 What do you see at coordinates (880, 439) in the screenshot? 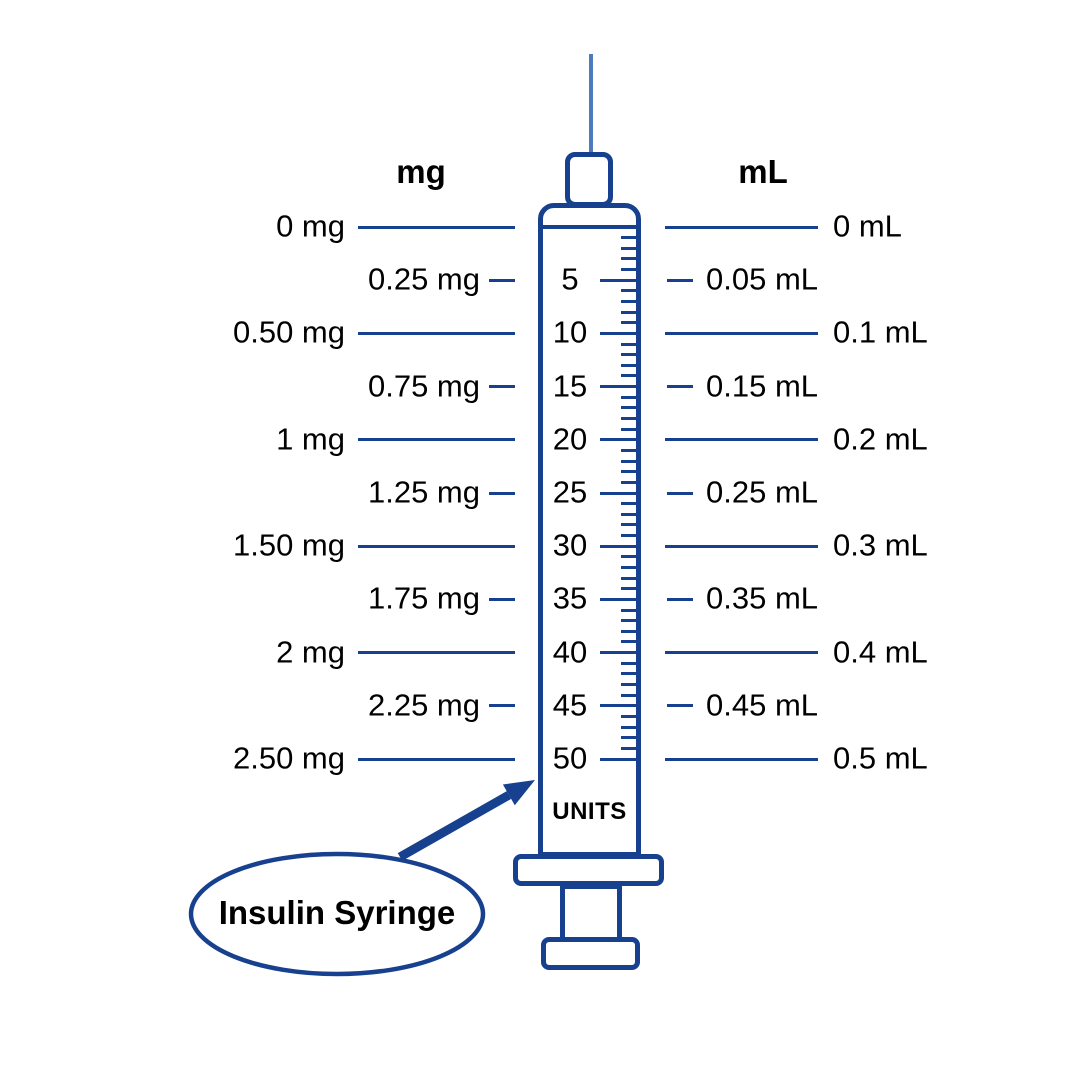
I see `ml-value-label: 0.2 mL` at bounding box center [880, 439].